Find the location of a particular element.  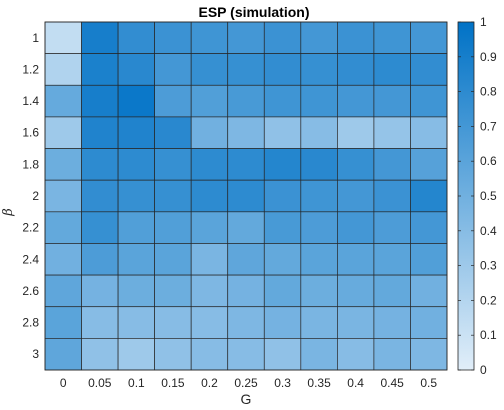

x-tick-label: 0.5 is located at coordinates (428, 383).